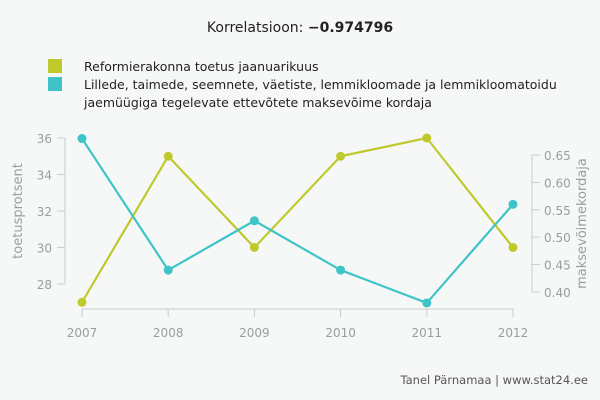  Describe the element at coordinates (44, 212) in the screenshot. I see `left-axis-tick-label: 32` at that location.